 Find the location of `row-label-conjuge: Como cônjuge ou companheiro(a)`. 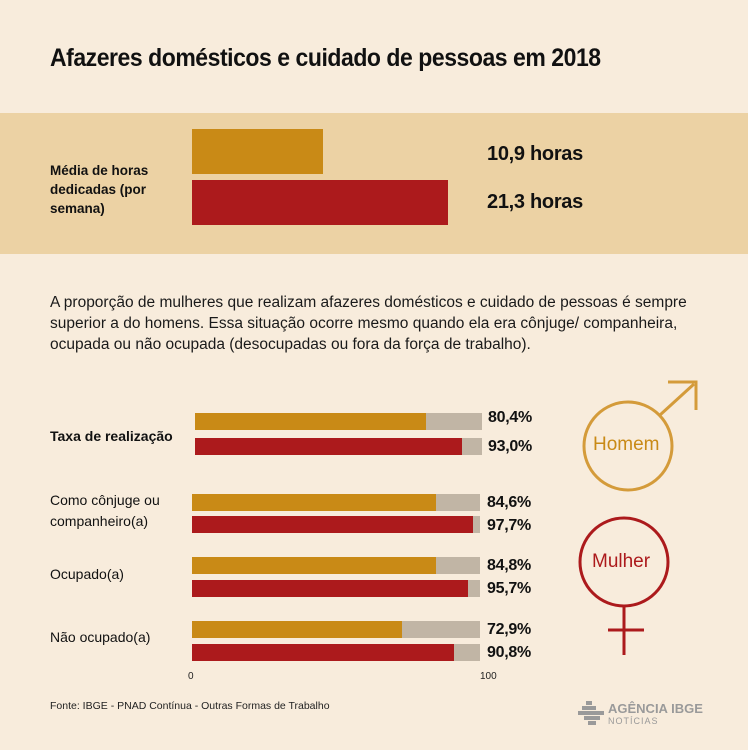

row-label-conjuge: Como cônjuge ou companheiro(a) is located at coordinates (105, 510).